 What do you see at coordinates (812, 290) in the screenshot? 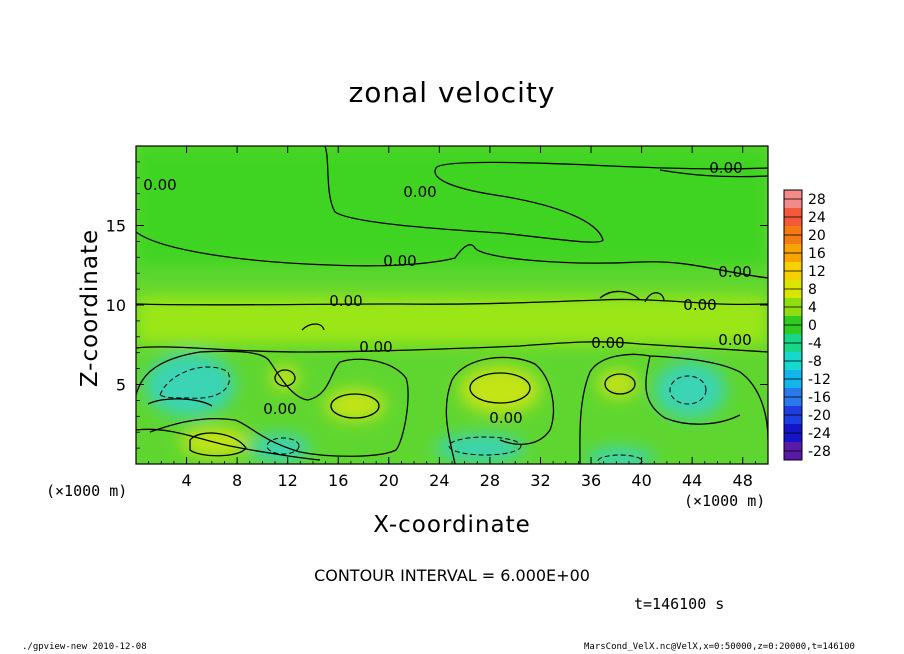
I see `colorbar-label: 8` at bounding box center [812, 290].